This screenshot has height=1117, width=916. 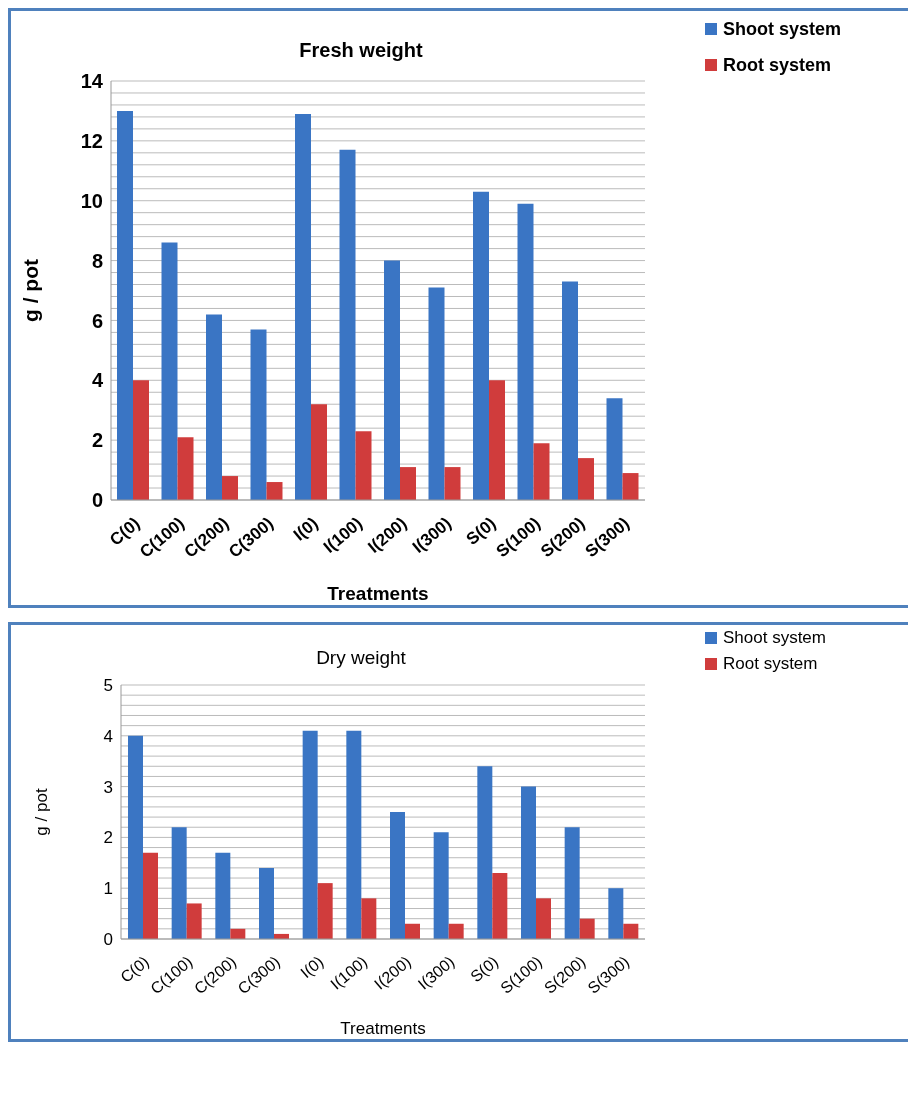 What do you see at coordinates (134, 969) in the screenshot?
I see `x-tick-label: C(0)` at bounding box center [134, 969].